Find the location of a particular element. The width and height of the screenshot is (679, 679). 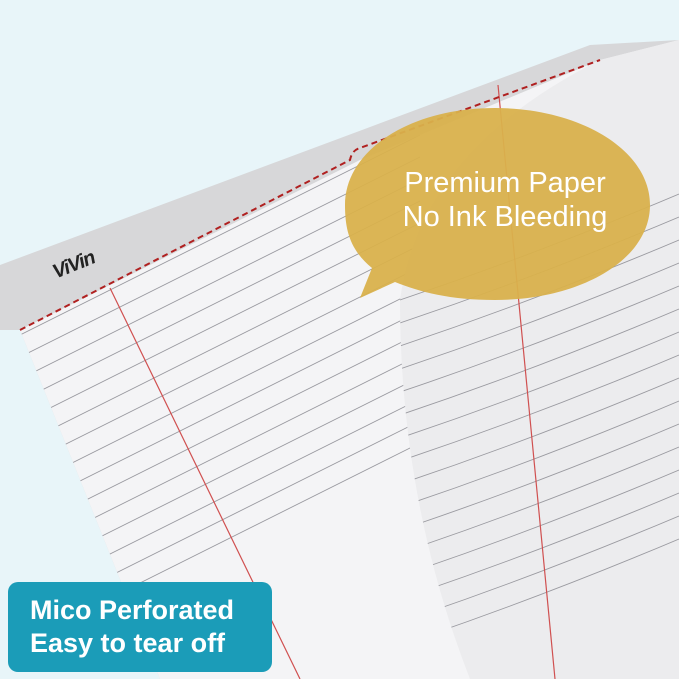

badge-line2: Easy to tear off is located at coordinates (128, 643).